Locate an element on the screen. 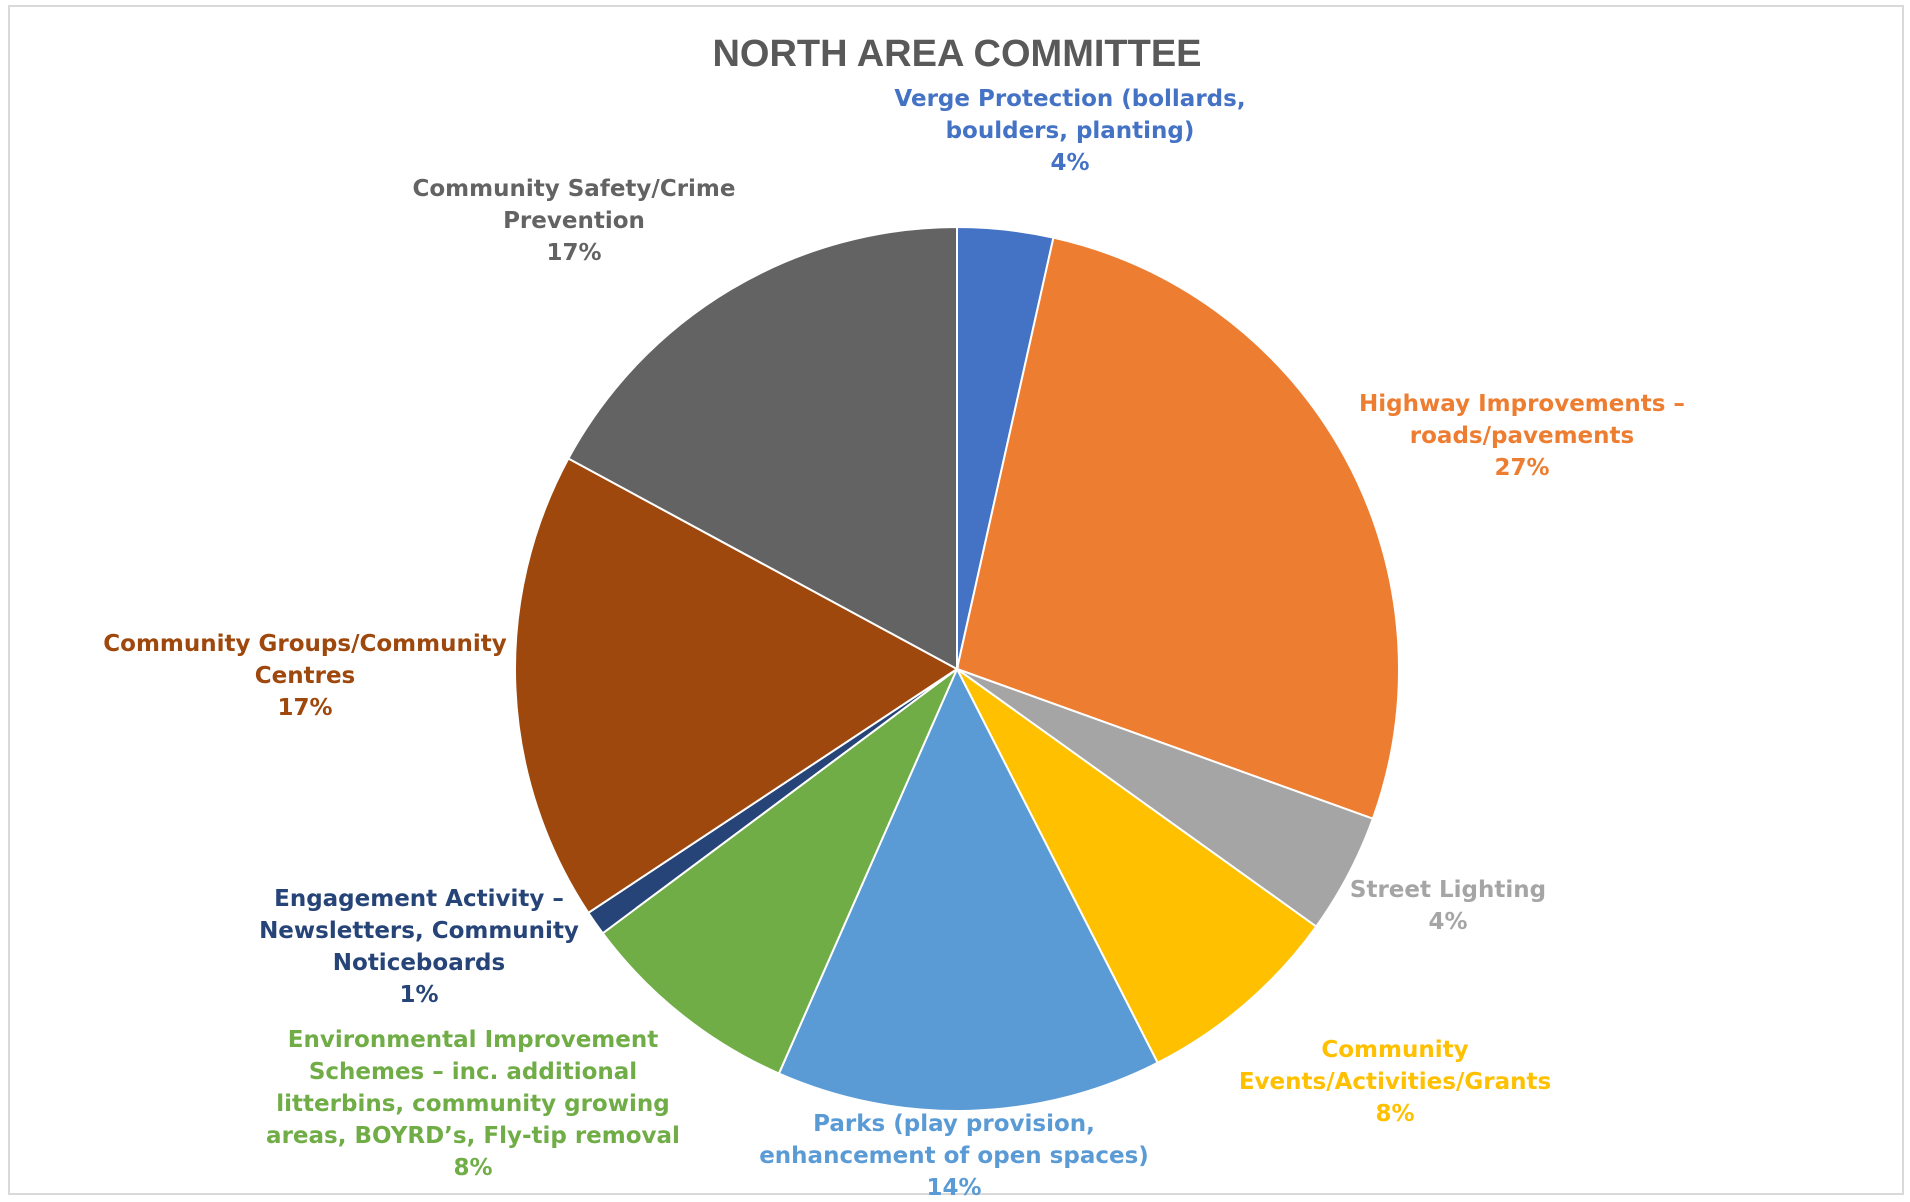  slice-name-line: areas, BOYRD’s, Fly-tip removal is located at coordinates (473, 1136).